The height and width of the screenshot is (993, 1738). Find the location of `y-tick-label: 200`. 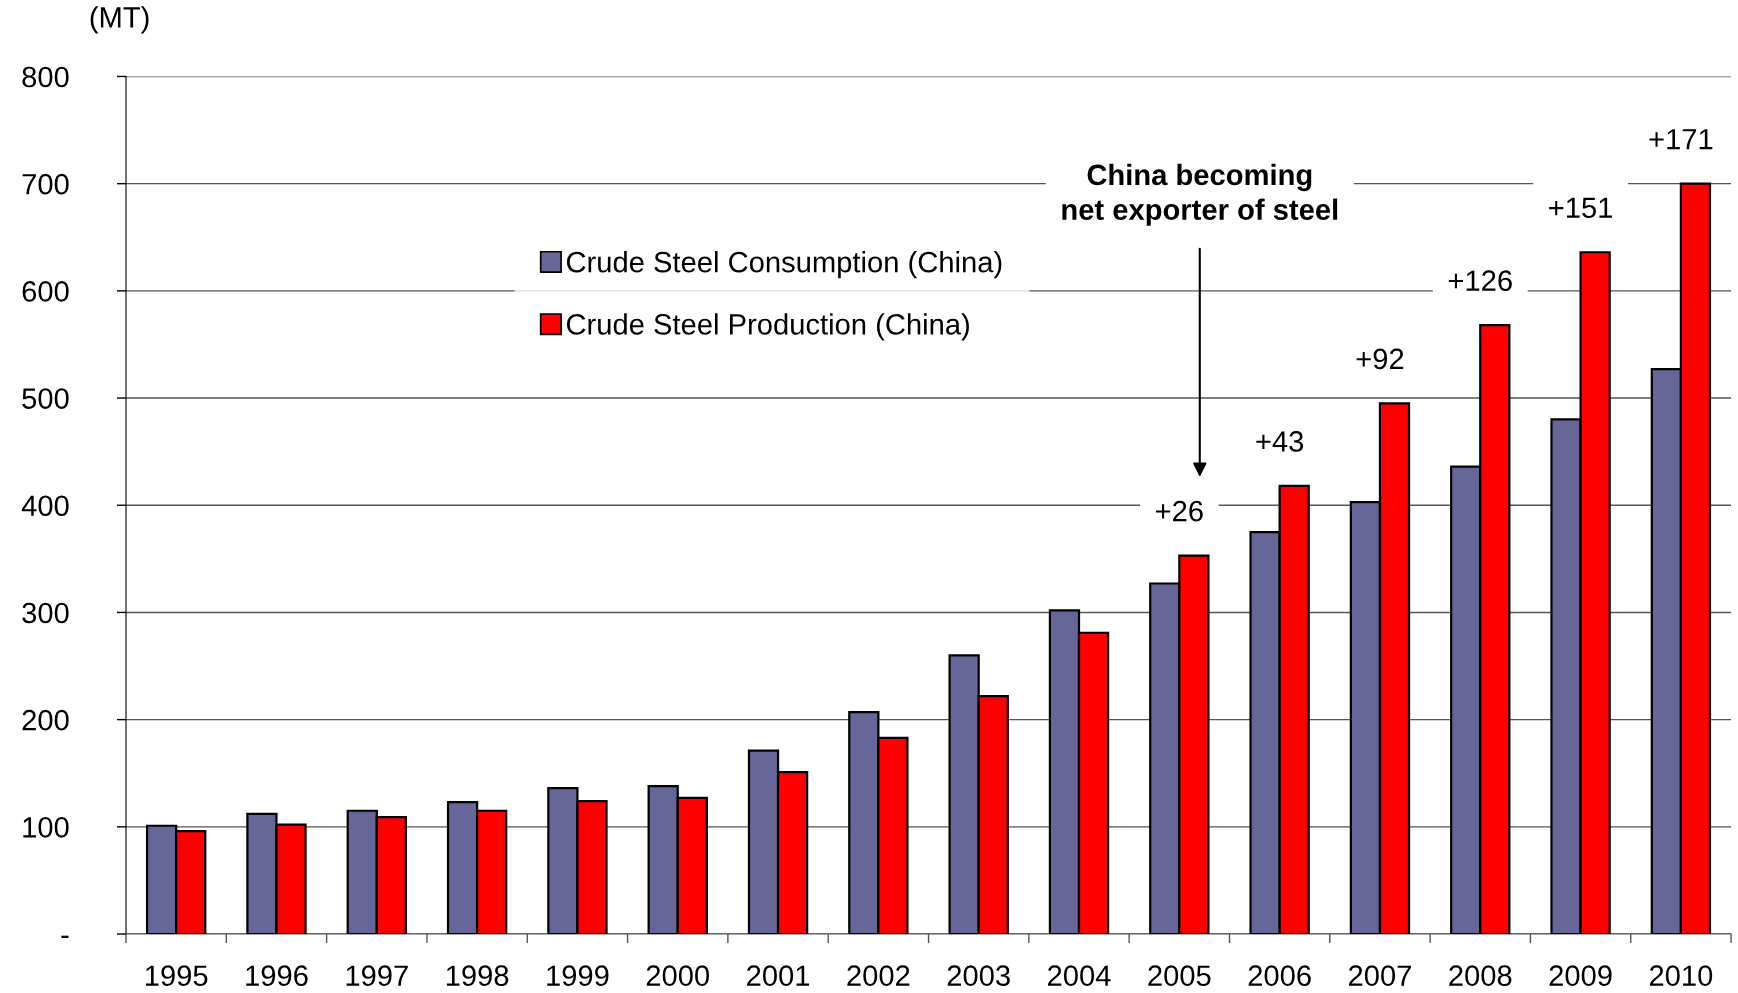

y-tick-label: 200 is located at coordinates (45, 720).